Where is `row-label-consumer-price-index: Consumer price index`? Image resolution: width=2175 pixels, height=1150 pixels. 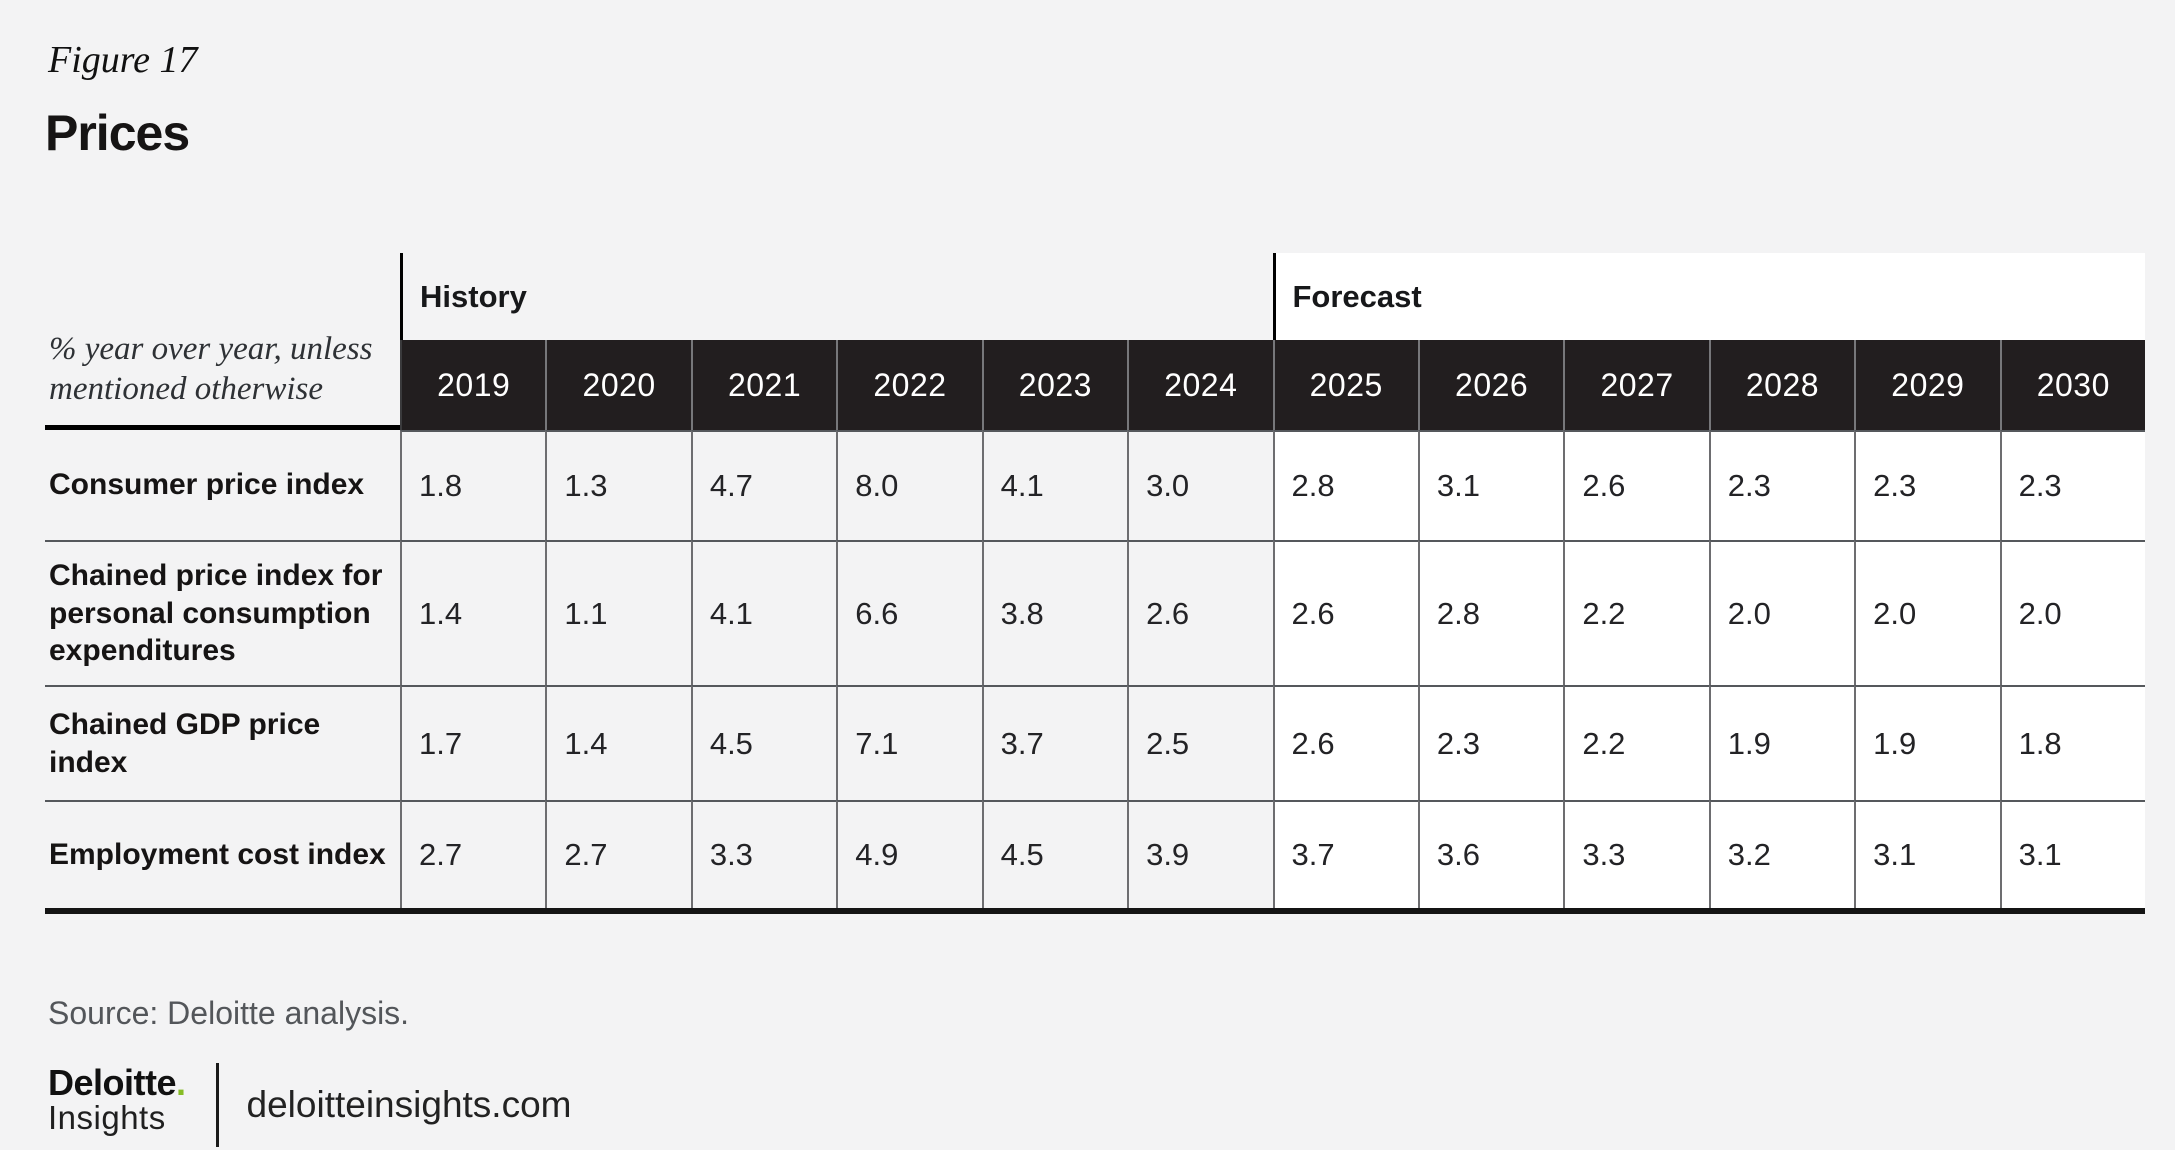
row-label-consumer-price-index: Consumer price index is located at coordinates (207, 485).